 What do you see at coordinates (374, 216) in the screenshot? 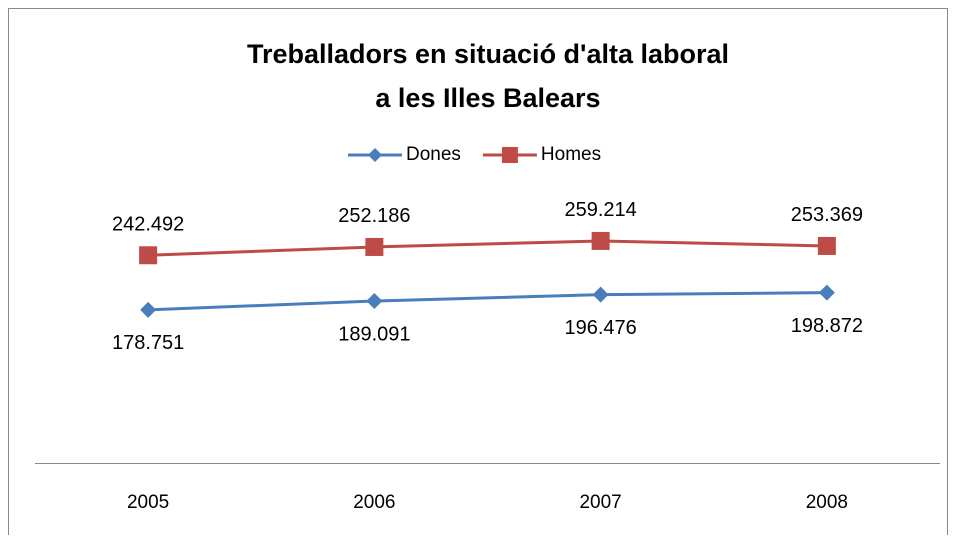
I see `data-label: 252.186` at bounding box center [374, 216].